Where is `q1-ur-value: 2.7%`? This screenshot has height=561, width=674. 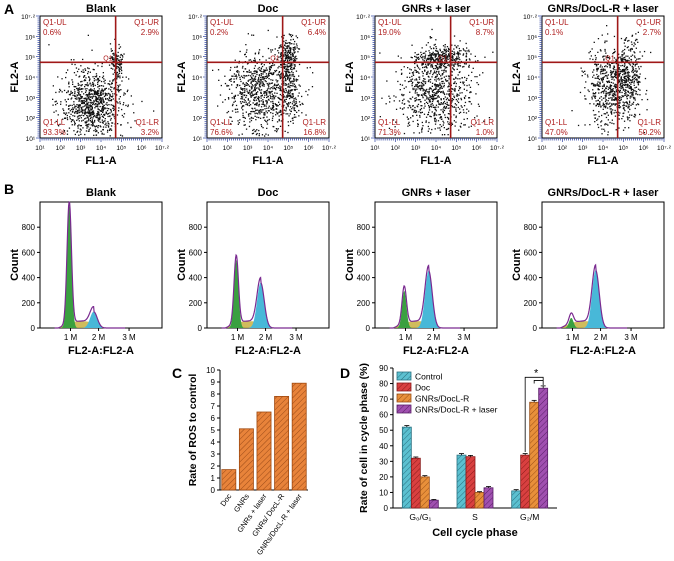 q1-ur-value: 2.7% is located at coordinates (652, 32).